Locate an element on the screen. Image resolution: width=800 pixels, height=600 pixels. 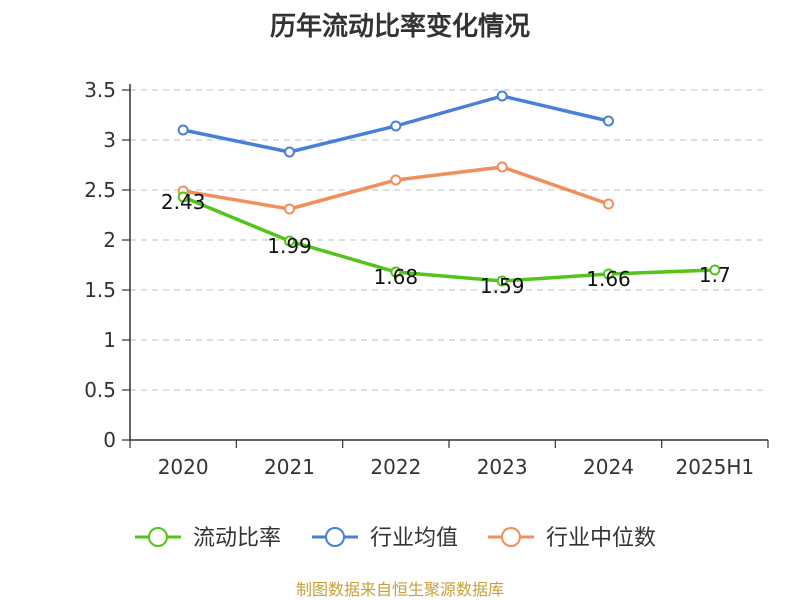
x-tick-label: 2023 is located at coordinates (502, 467).